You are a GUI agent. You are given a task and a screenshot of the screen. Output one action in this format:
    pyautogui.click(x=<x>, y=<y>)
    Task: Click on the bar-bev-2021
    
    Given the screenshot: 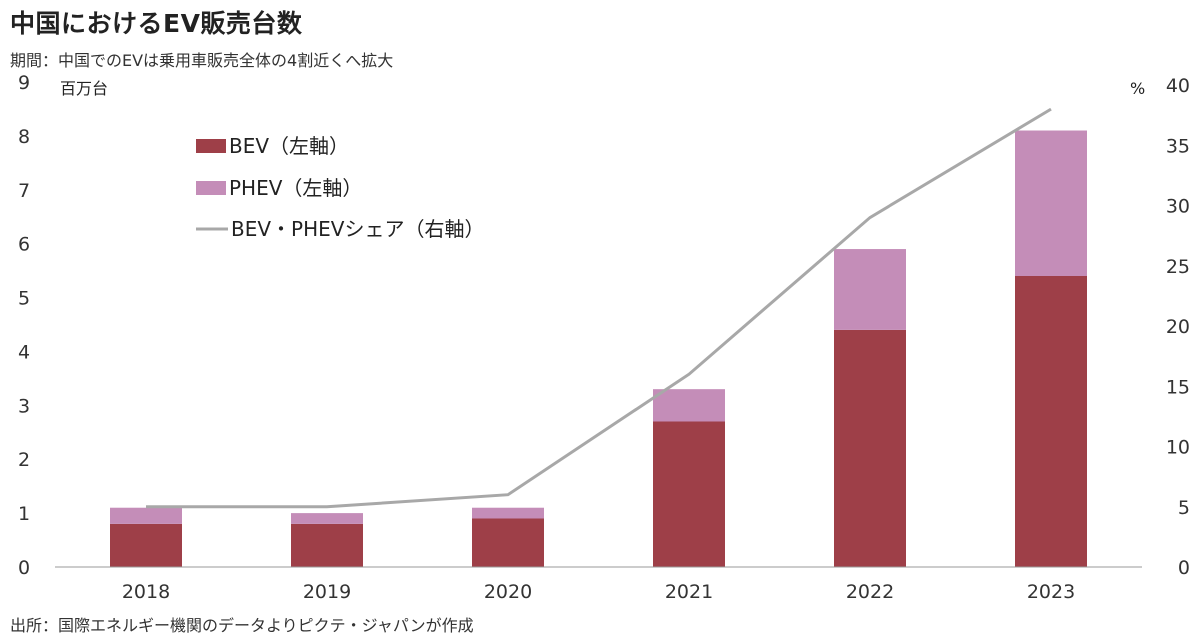 What is the action you would take?
    pyautogui.click(x=689, y=494)
    